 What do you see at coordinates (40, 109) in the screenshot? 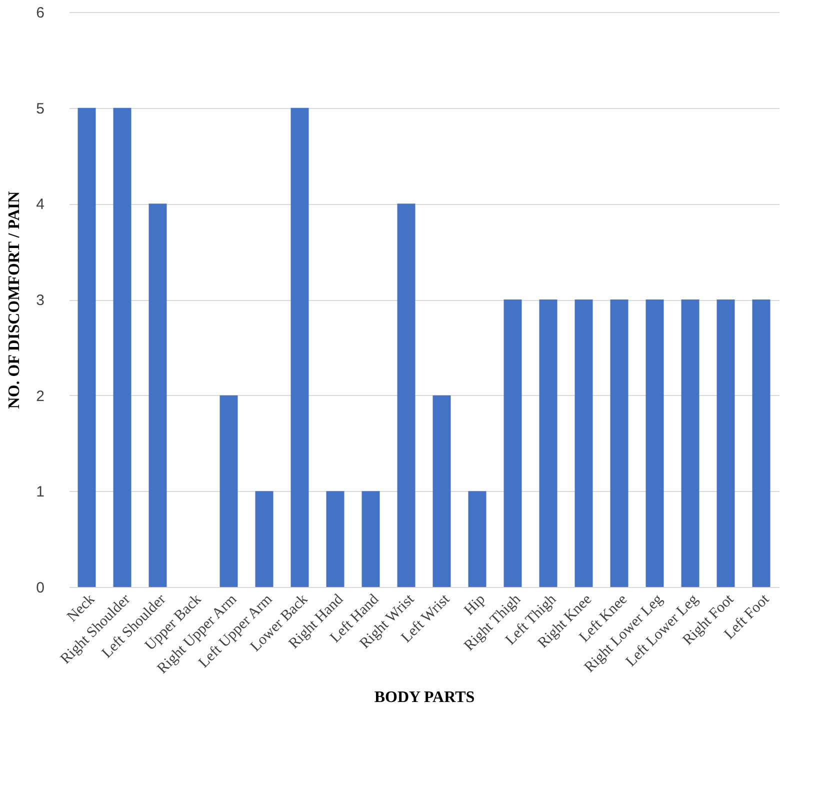
I see `y-tick-label: 5` at bounding box center [40, 109].